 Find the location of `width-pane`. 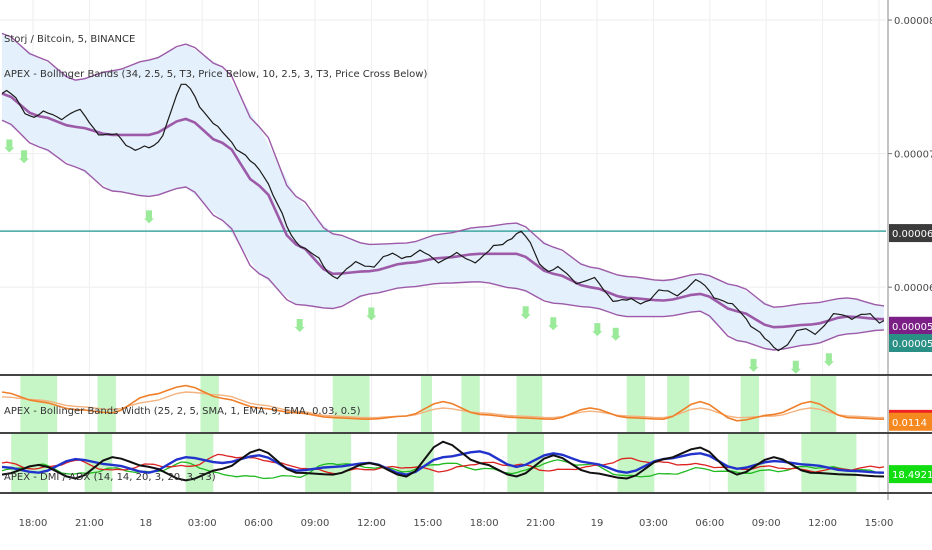

width-pane is located at coordinates (443, 404).